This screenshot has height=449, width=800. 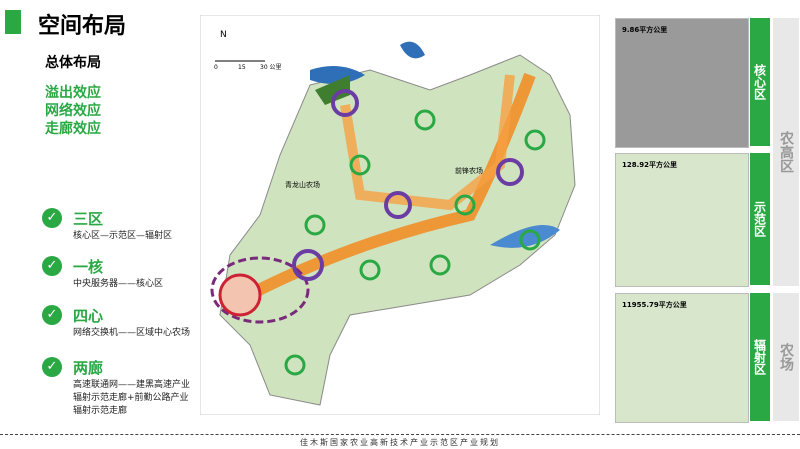 What do you see at coordinates (760, 219) in the screenshot?
I see `zone-label: 示范区` at bounding box center [760, 219].